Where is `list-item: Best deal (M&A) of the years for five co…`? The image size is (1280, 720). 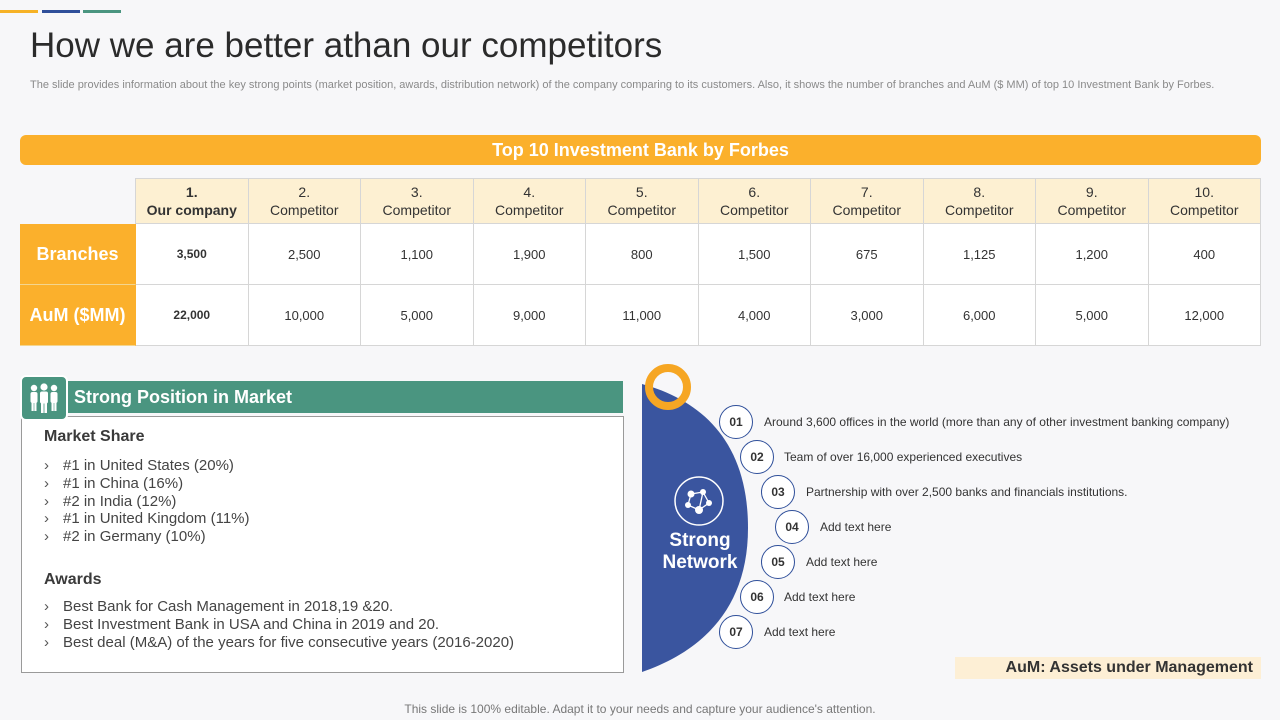
list-item: Best deal (M&A) of the years for five co… is located at coordinates (279, 643).